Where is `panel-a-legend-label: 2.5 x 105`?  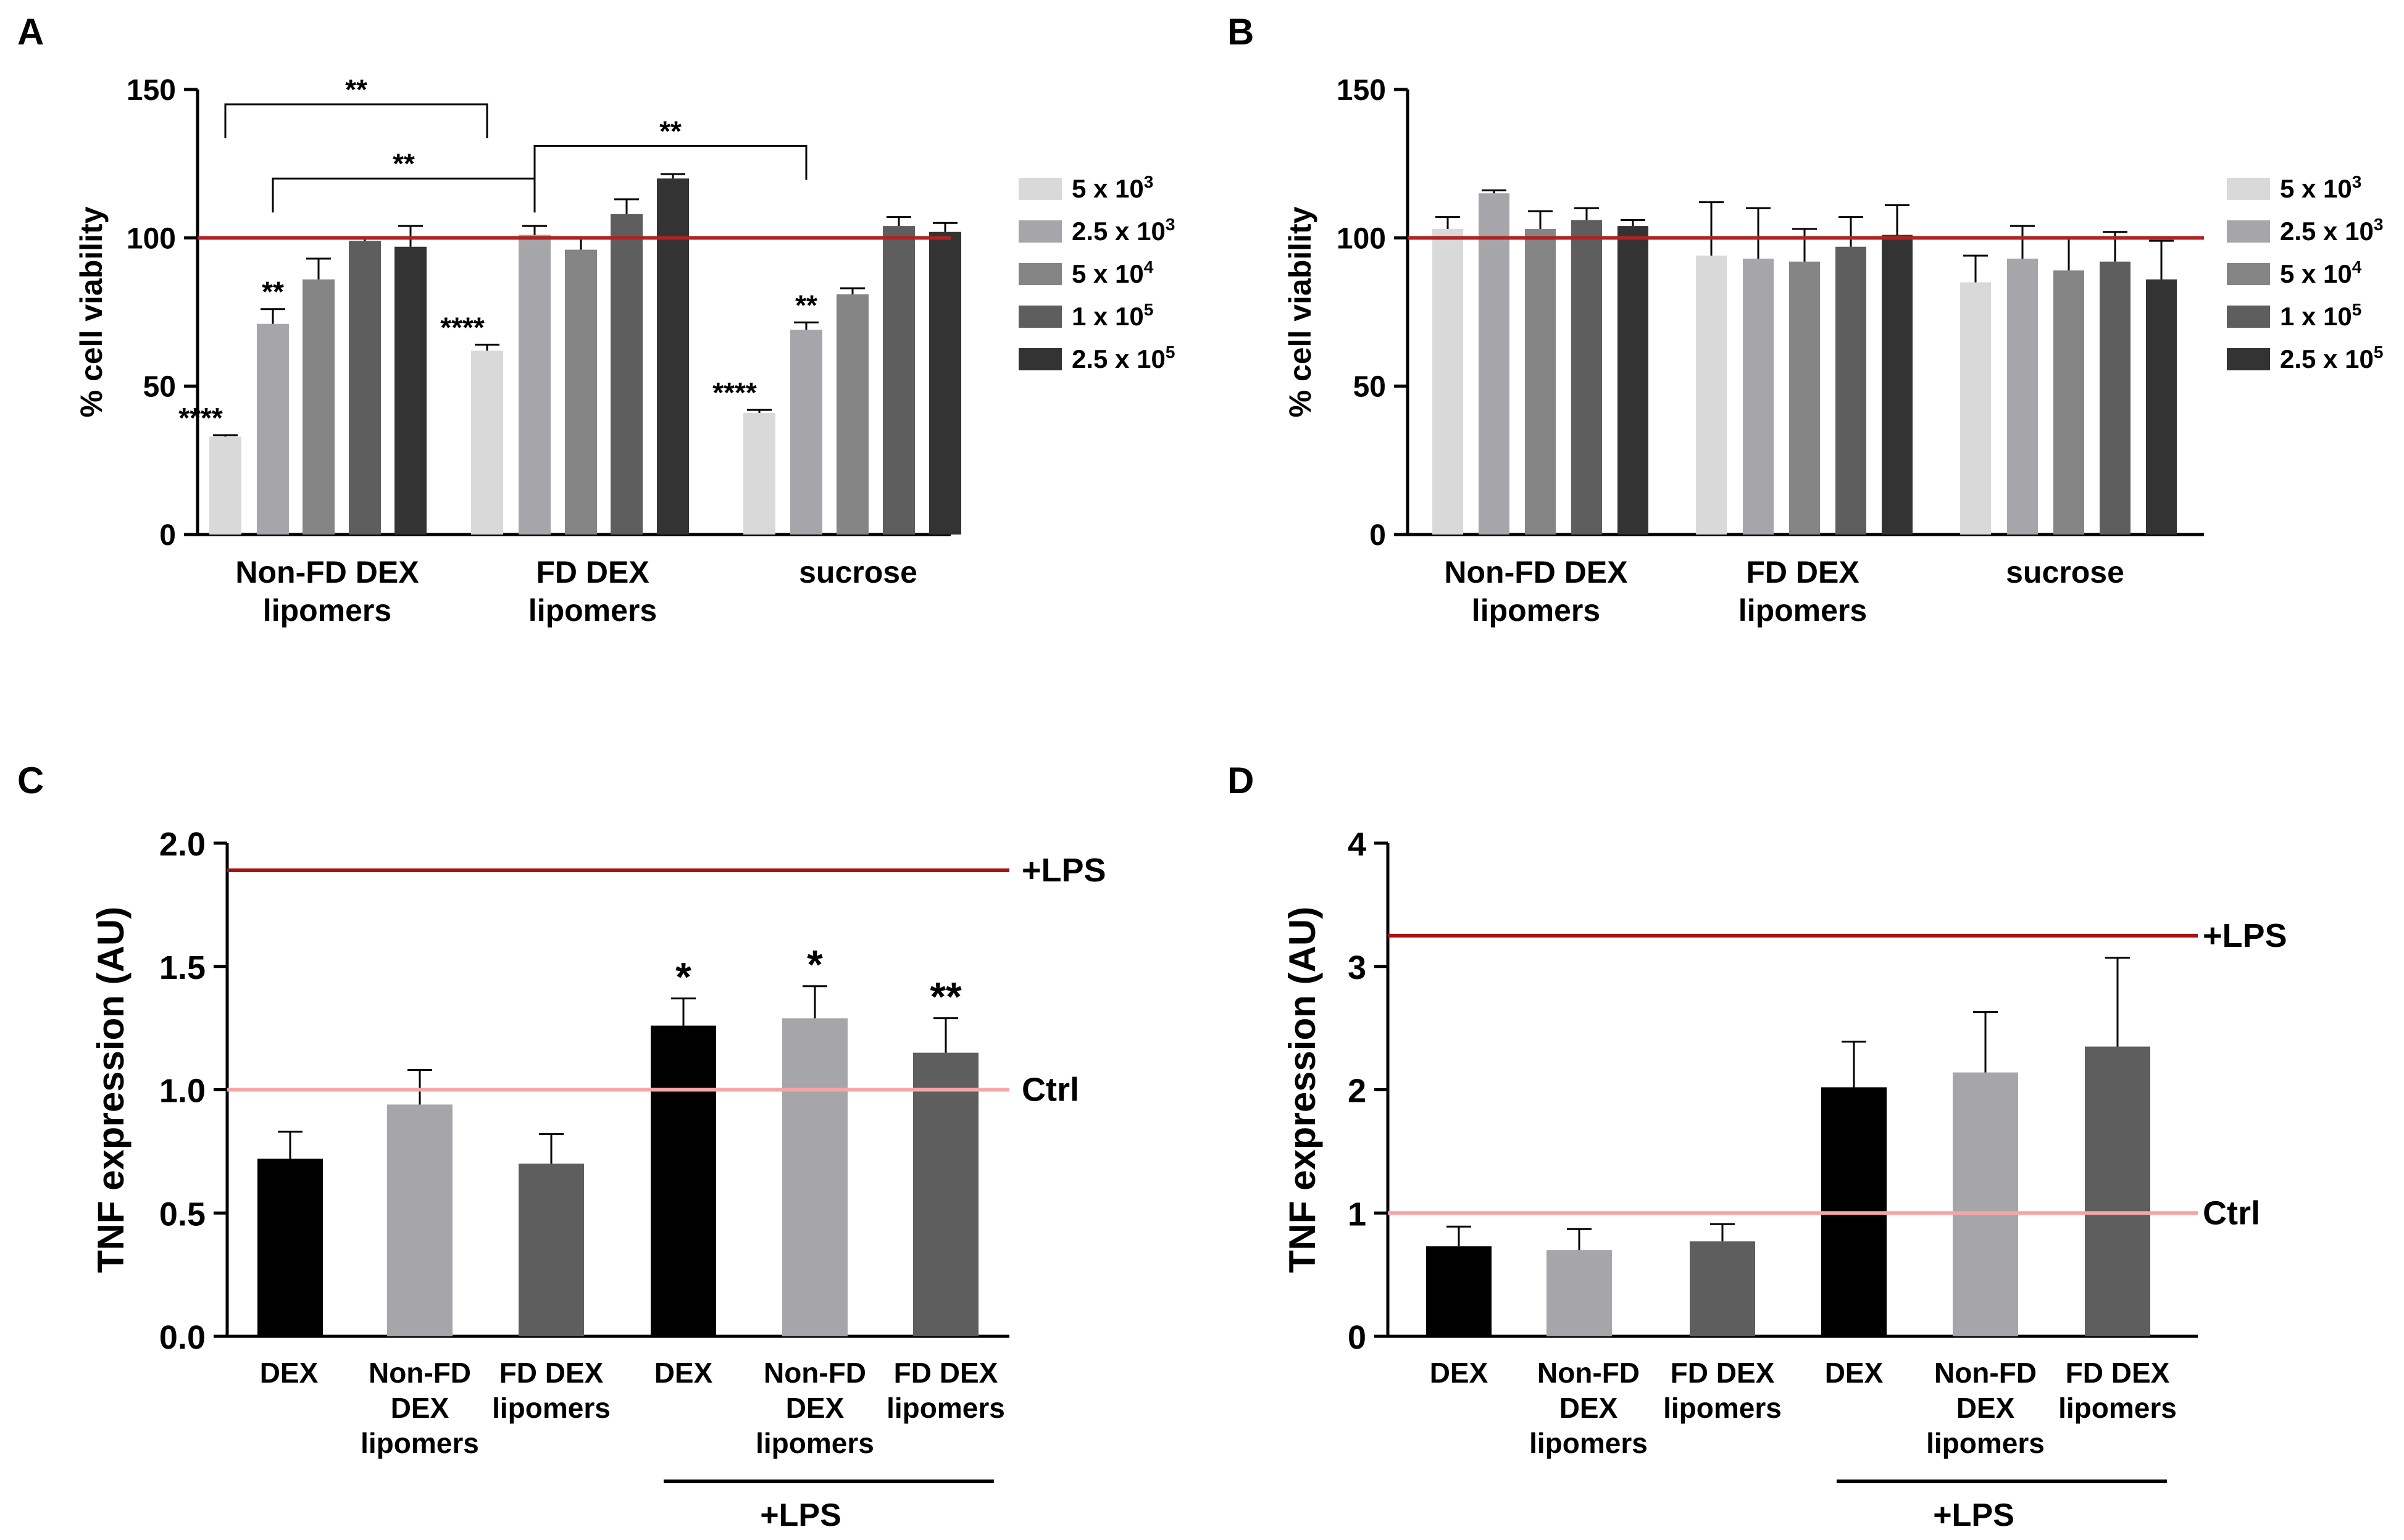 panel-a-legend-label: 2.5 x 105 is located at coordinates (1123, 358).